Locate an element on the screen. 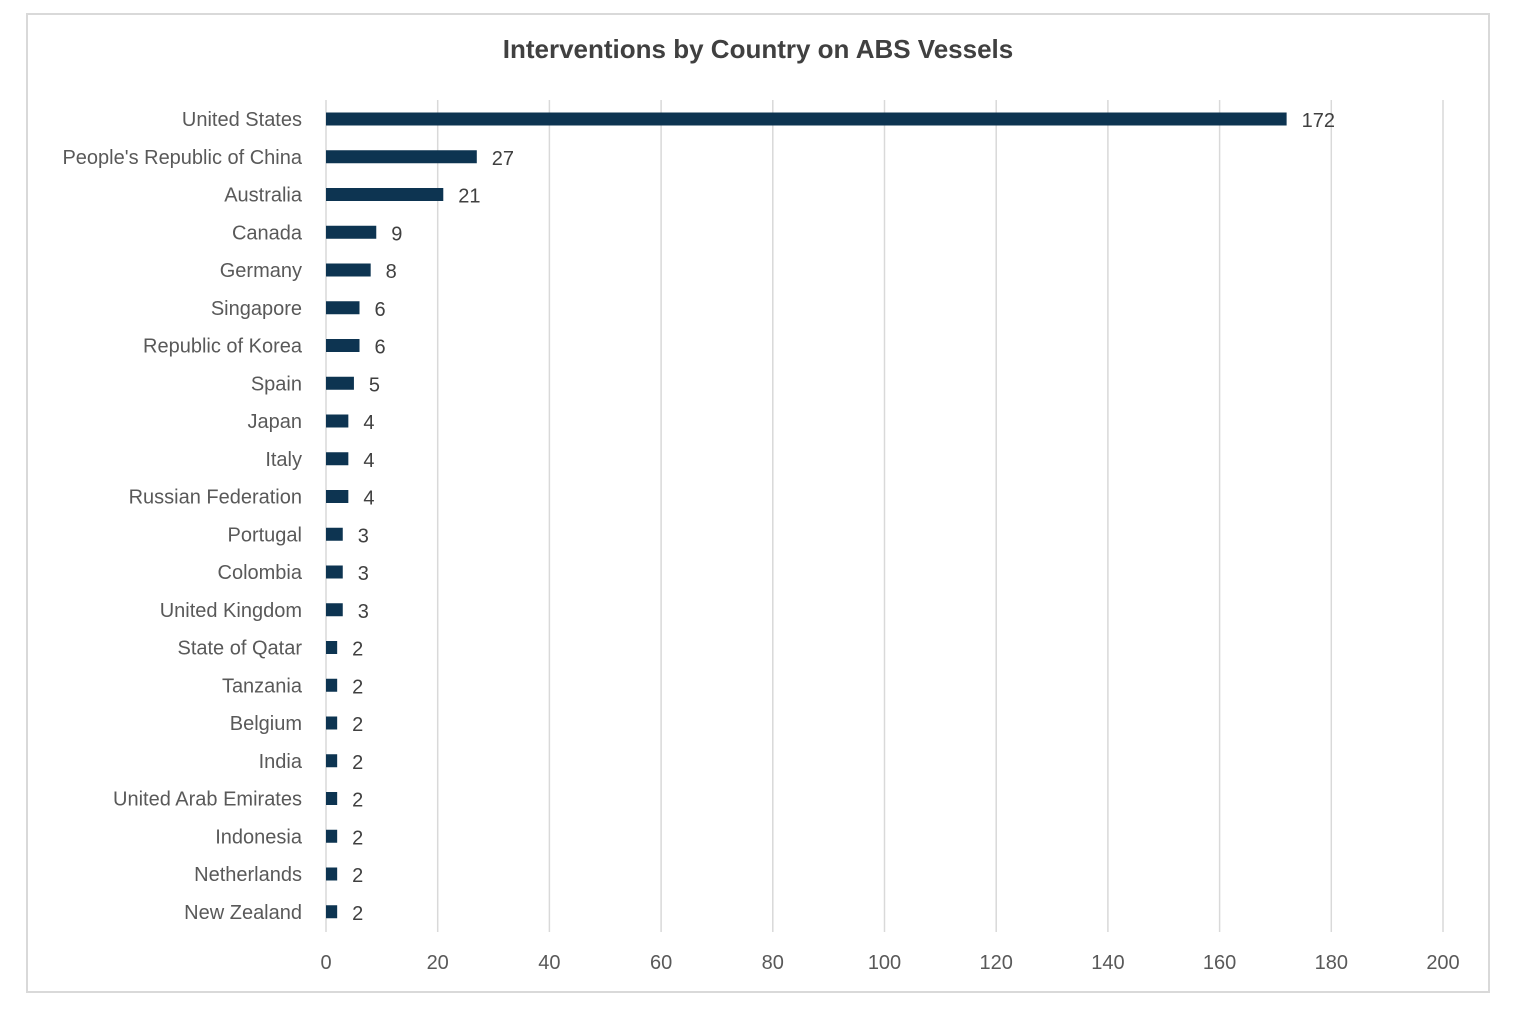 This screenshot has width=1516, height=1024. category-label: State of Qatar is located at coordinates (239, 649).